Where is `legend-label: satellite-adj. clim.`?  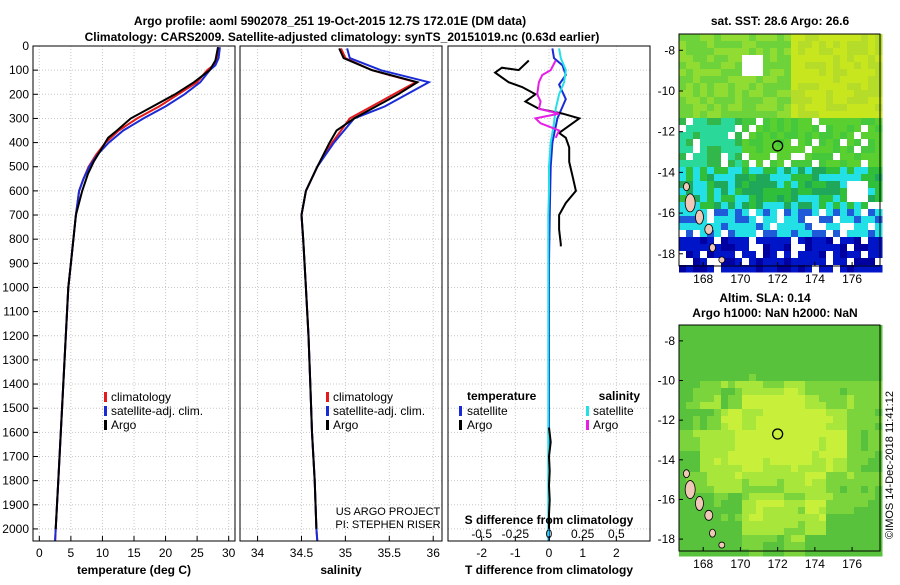
legend-label: satellite-adj. clim. is located at coordinates (157, 411).